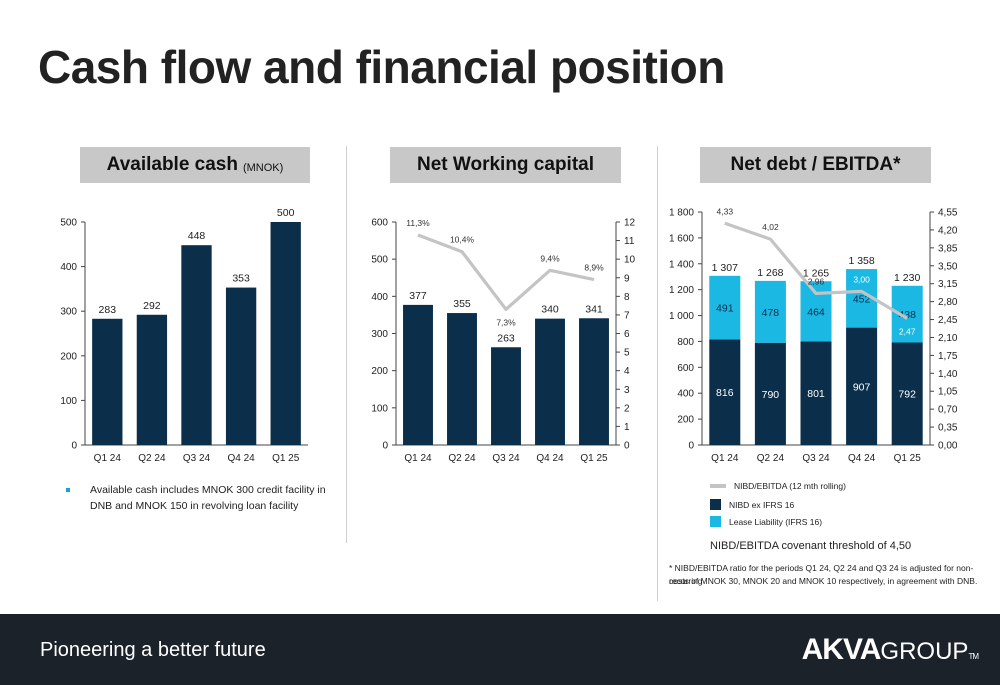 The height and width of the screenshot is (685, 1000). Describe the element at coordinates (681, 290) in the screenshot. I see `y-tick-label: 1 200` at that location.